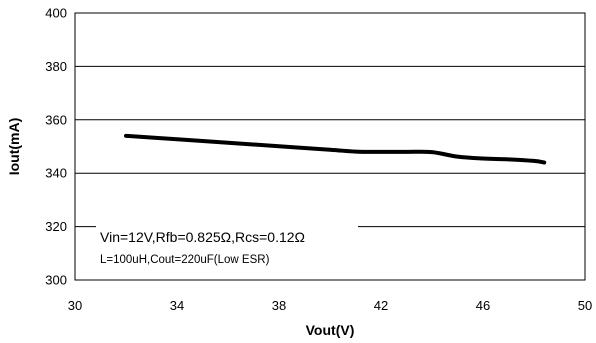  I want to click on x-tick-label: 30, so click(75, 305).